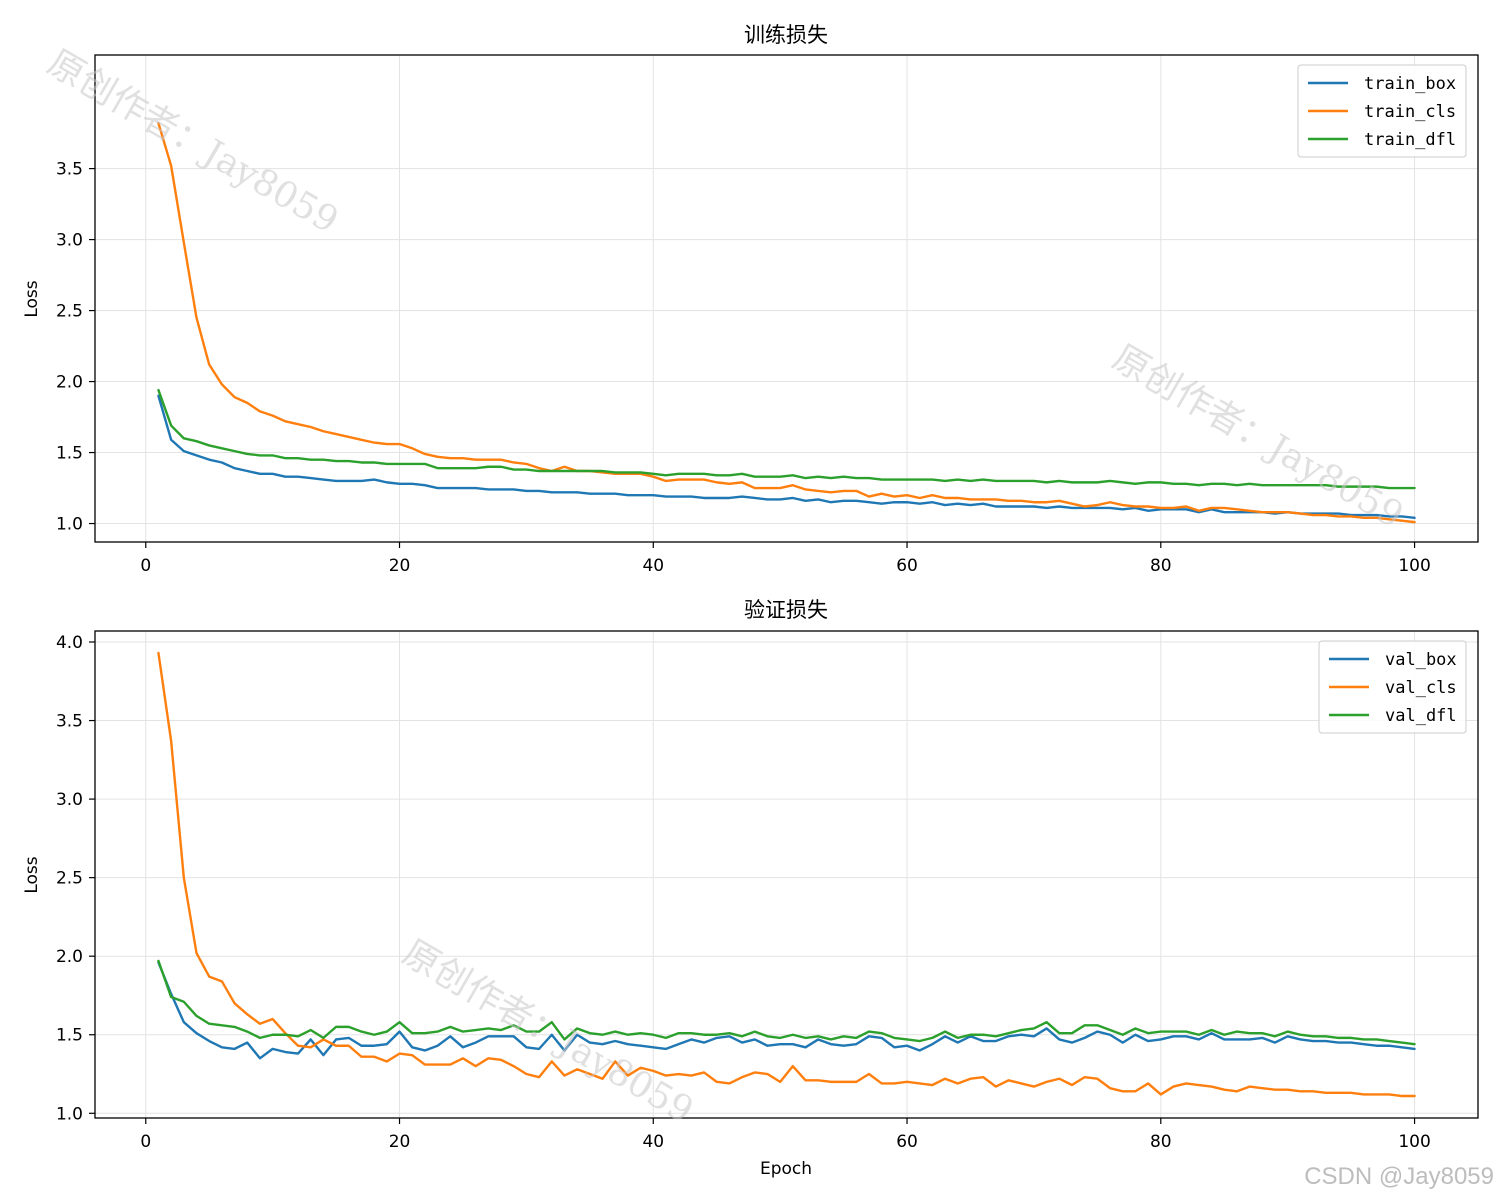 The image size is (1500, 1200). I want to click on credit-text: CSDN @Jay8059, so click(1399, 1176).